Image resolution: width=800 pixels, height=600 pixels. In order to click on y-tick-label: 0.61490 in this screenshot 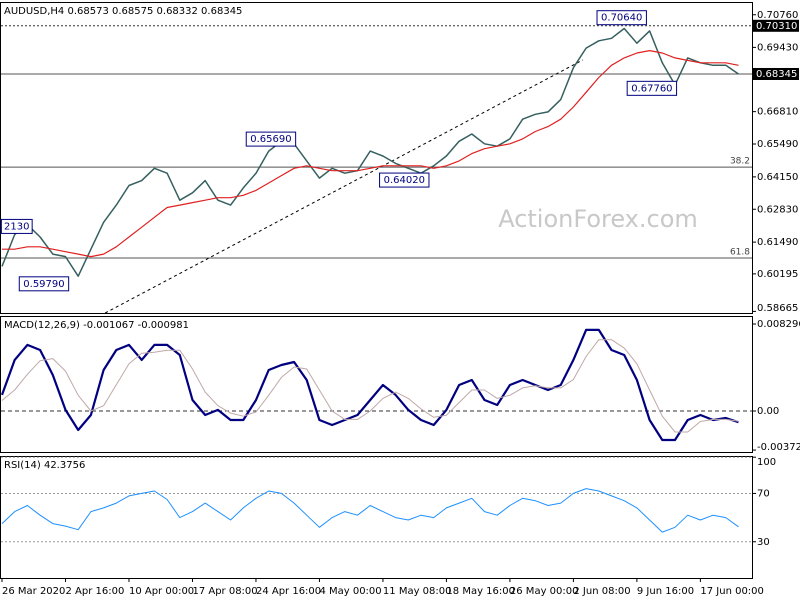, I will do `click(777, 242)`.